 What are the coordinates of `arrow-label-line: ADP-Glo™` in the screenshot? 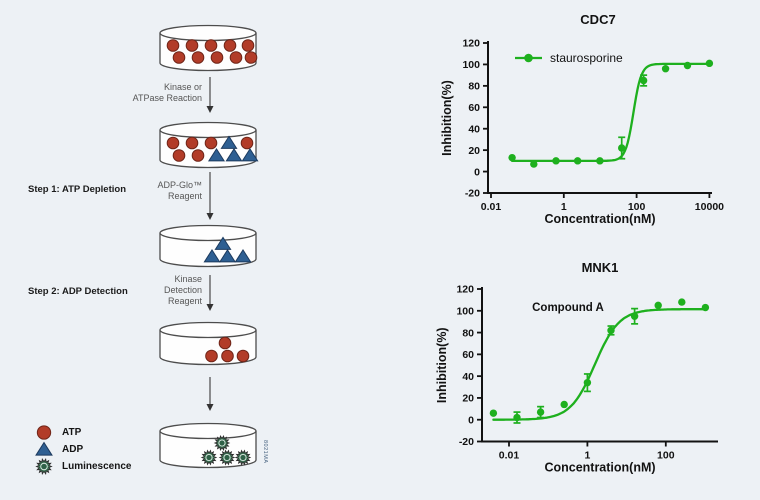 It's located at (179, 185).